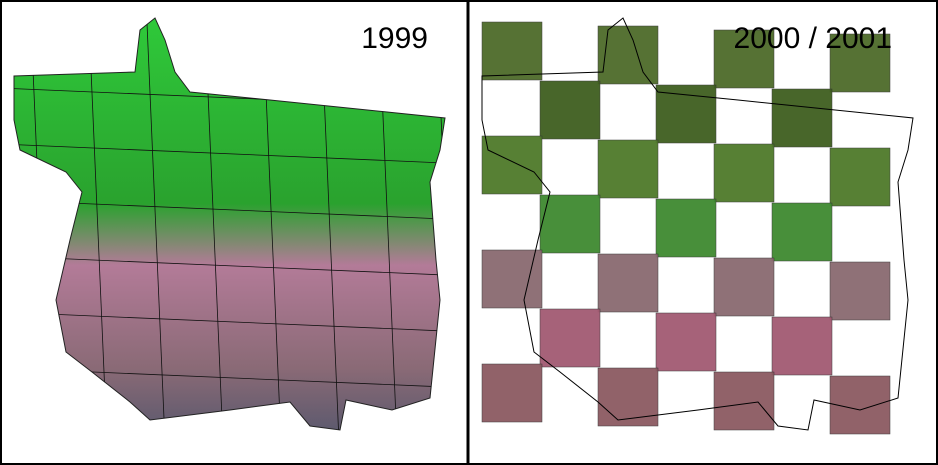 The image size is (938, 465). Describe the element at coordinates (394, 38) in the screenshot. I see `panel-label: 1999` at that location.